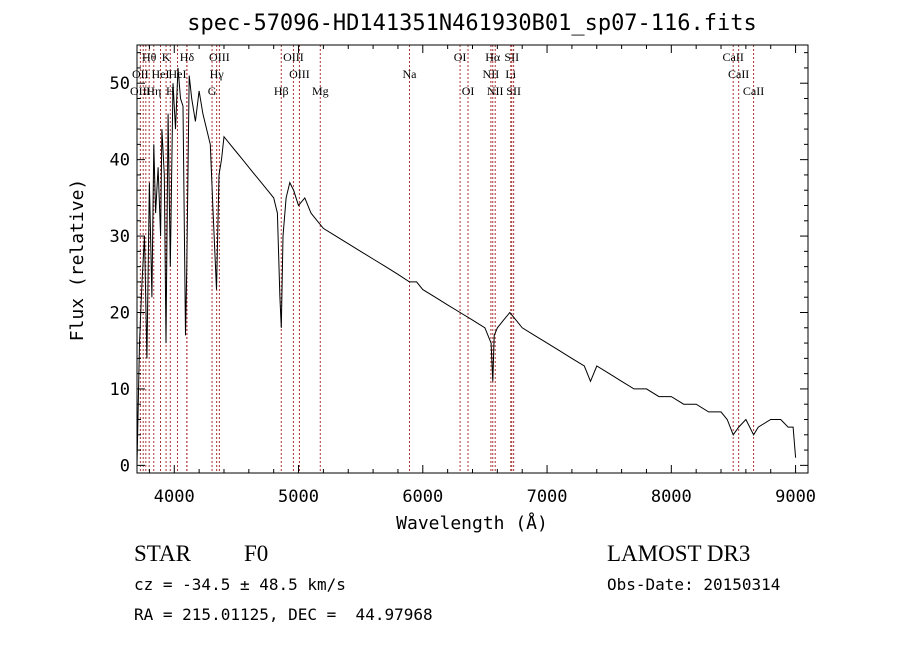  What do you see at coordinates (170, 91) in the screenshot?
I see `marker-label: H` at bounding box center [170, 91].